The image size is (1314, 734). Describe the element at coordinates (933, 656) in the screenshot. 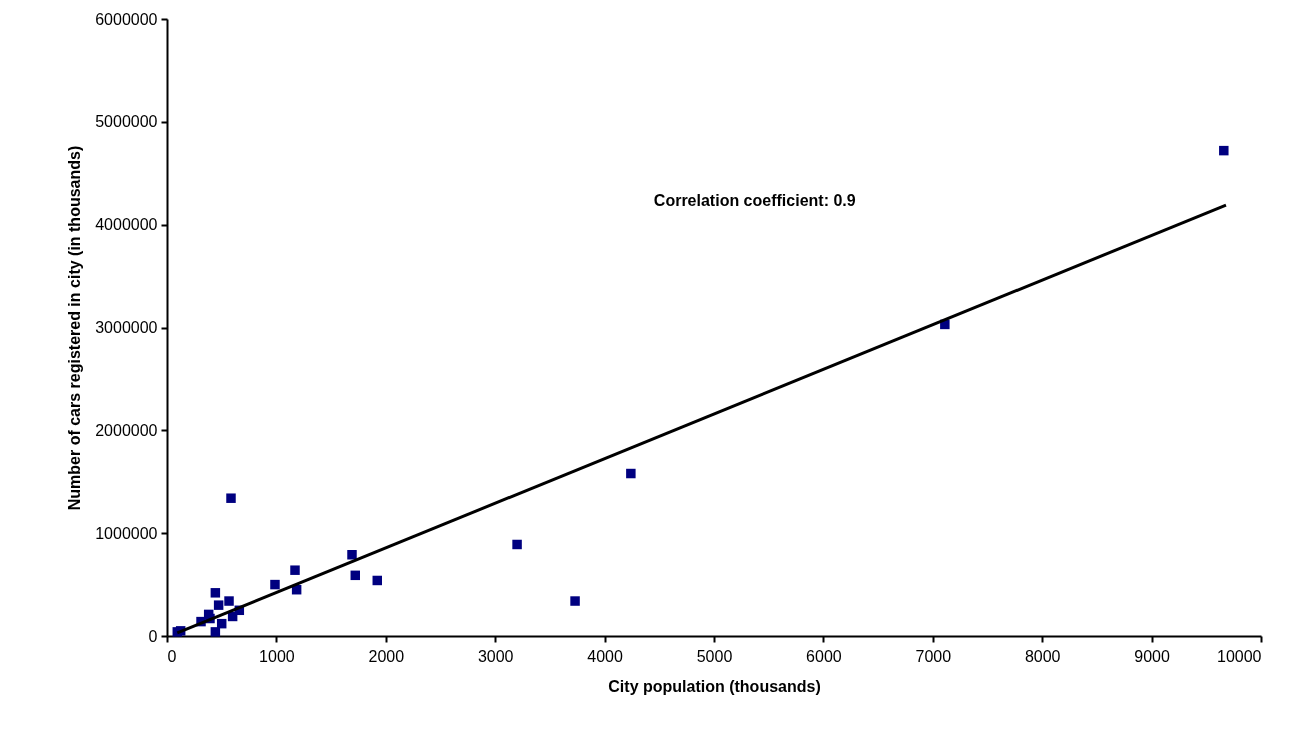

I see `x-tick-label: 7000` at that location.